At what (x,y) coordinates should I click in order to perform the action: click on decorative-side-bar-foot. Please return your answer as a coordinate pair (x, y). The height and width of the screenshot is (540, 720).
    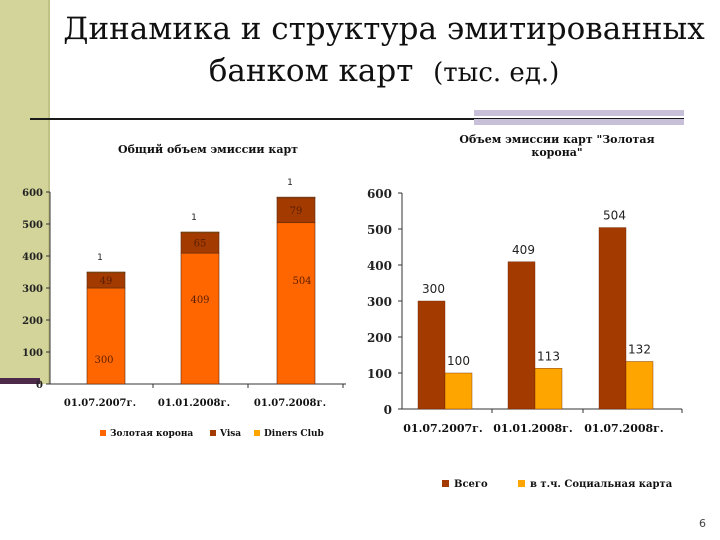
    Looking at the image, I should click on (20, 381).